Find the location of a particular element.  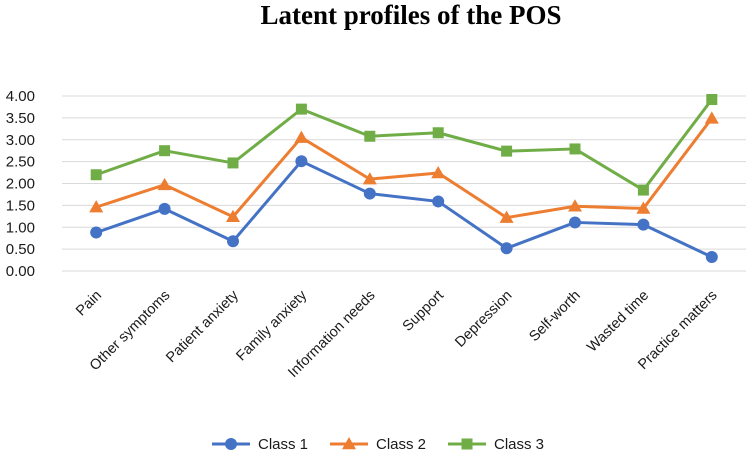

y-tick-label: 3.00 is located at coordinates (20, 140).